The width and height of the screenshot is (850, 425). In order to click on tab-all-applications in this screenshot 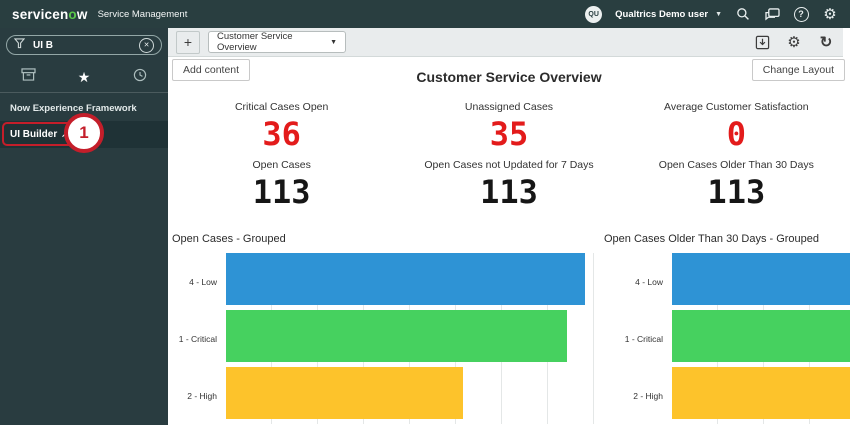, I will do `click(28, 77)`.